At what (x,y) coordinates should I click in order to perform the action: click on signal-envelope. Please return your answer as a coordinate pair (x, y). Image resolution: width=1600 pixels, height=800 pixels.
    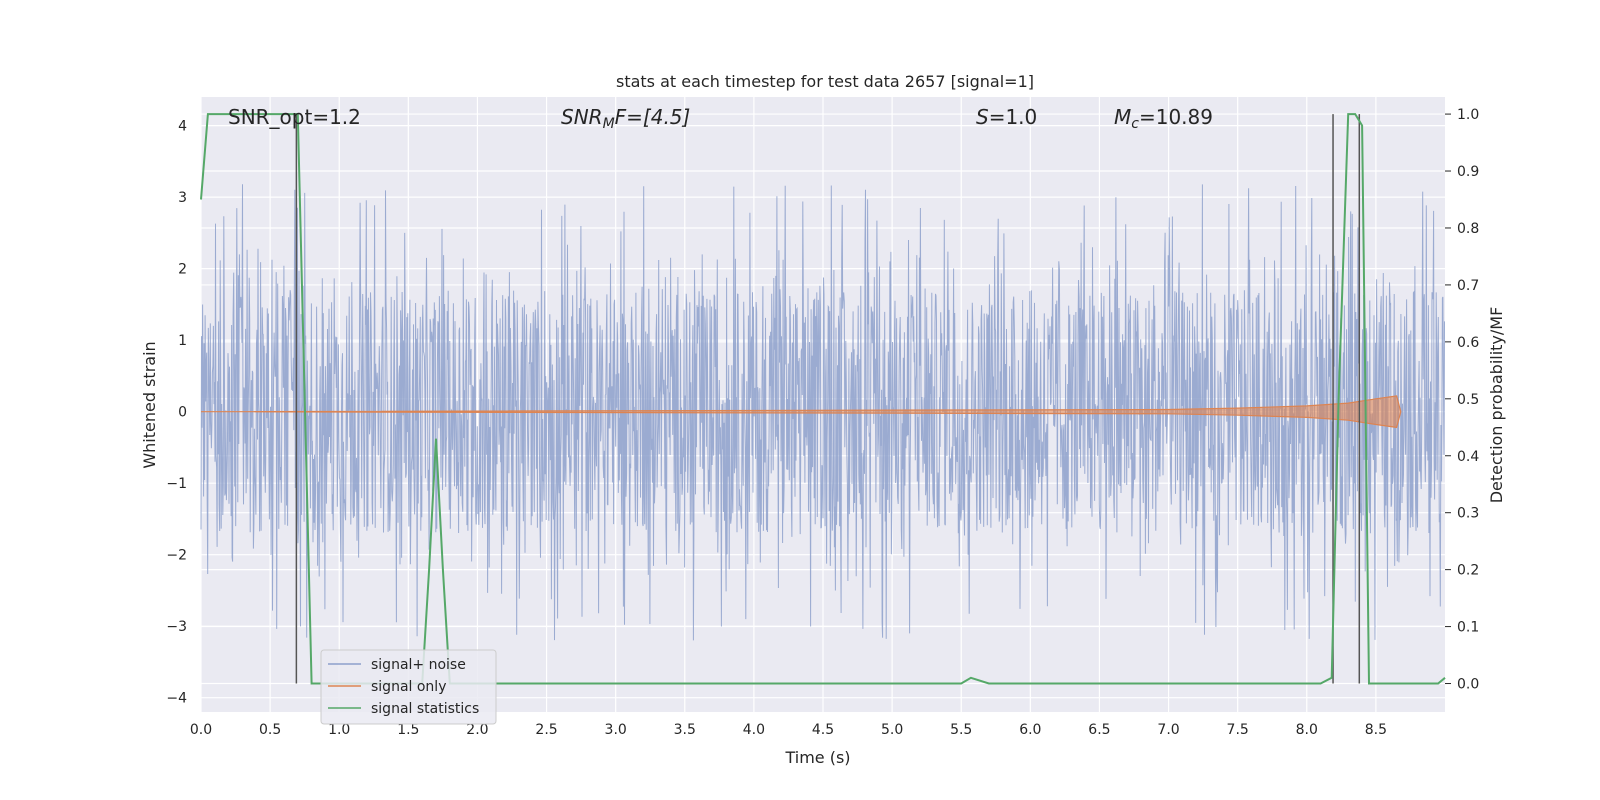
    Looking at the image, I should click on (801, 412).